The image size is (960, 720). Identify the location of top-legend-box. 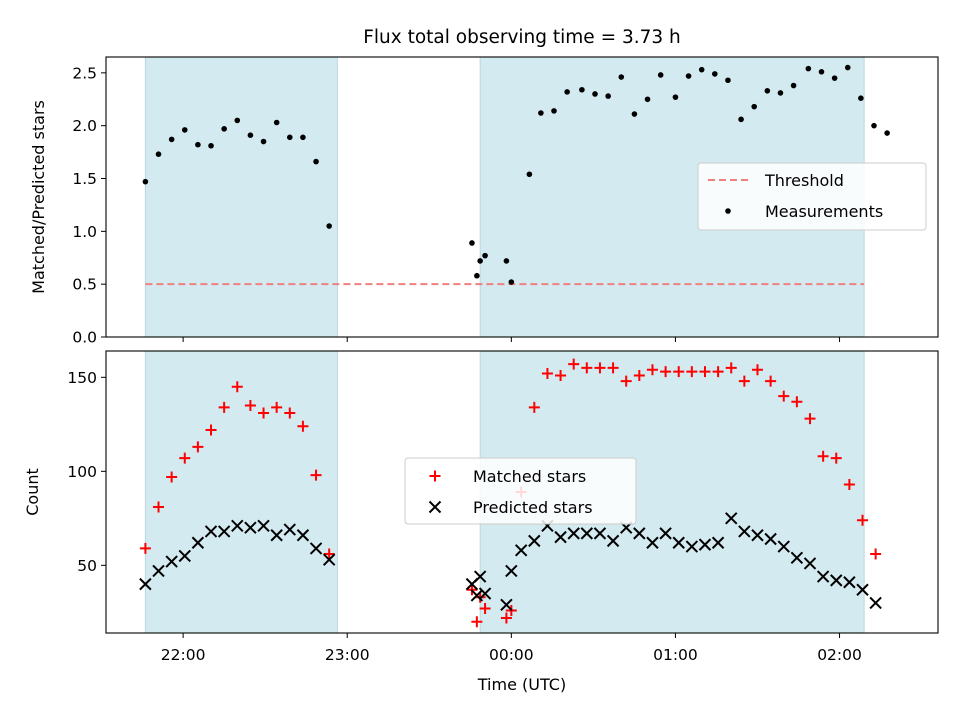
(812, 196).